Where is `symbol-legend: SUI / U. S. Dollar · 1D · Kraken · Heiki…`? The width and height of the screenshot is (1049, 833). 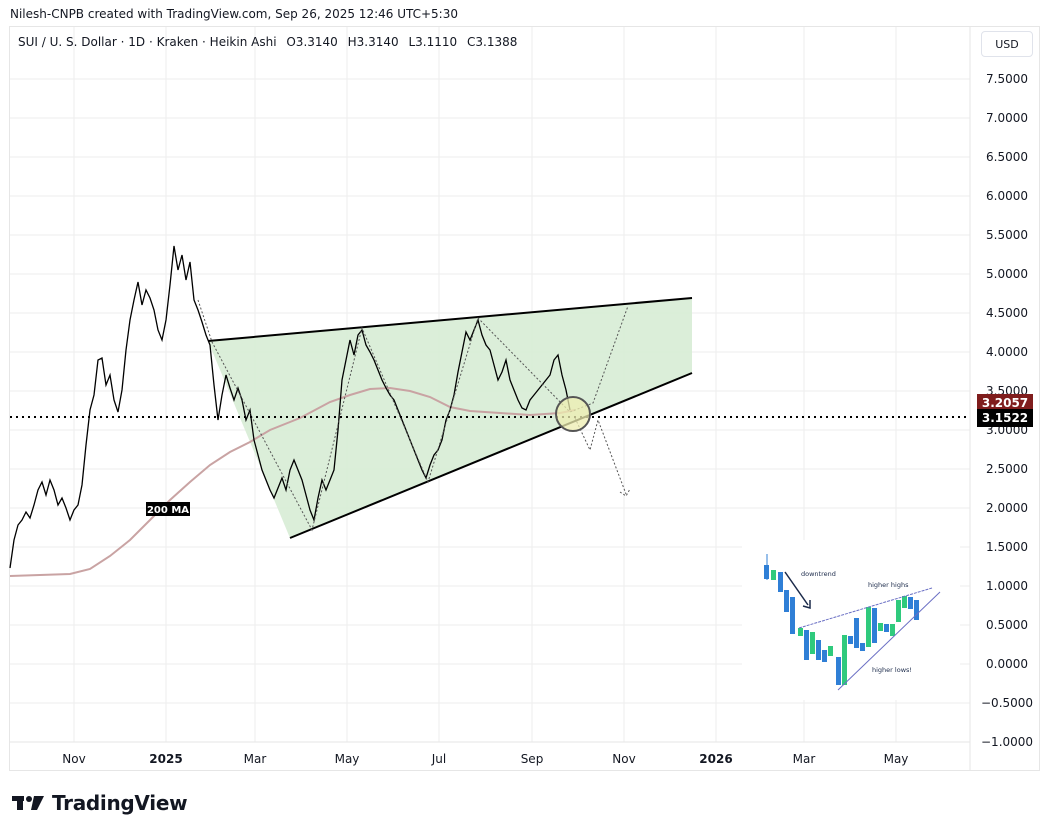
symbol-legend: SUI / U. S. Dollar · 1D · Kraken · Heiki… is located at coordinates (270, 42).